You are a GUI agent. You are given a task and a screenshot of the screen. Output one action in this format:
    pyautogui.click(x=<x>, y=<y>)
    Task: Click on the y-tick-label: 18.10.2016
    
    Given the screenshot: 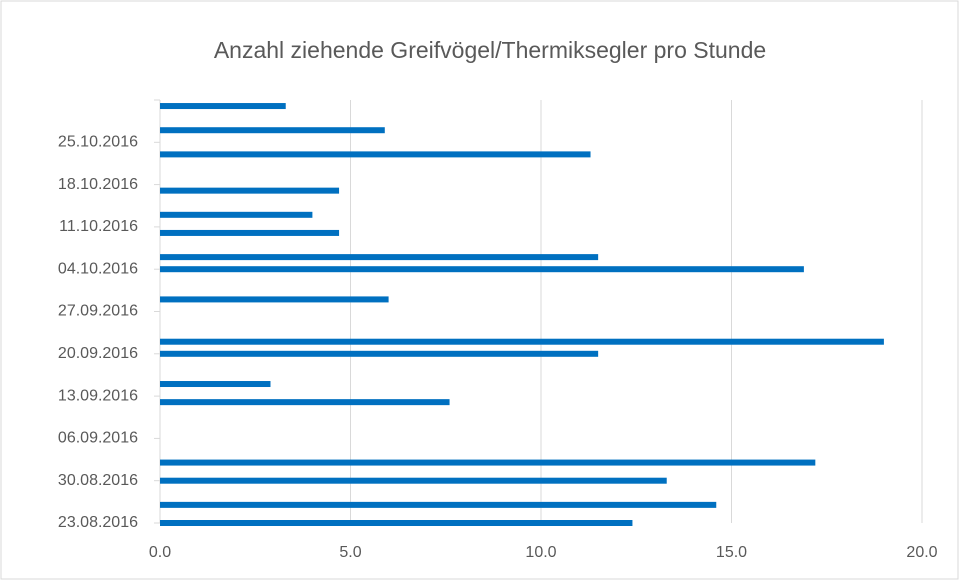 What is the action you would take?
    pyautogui.click(x=98, y=184)
    